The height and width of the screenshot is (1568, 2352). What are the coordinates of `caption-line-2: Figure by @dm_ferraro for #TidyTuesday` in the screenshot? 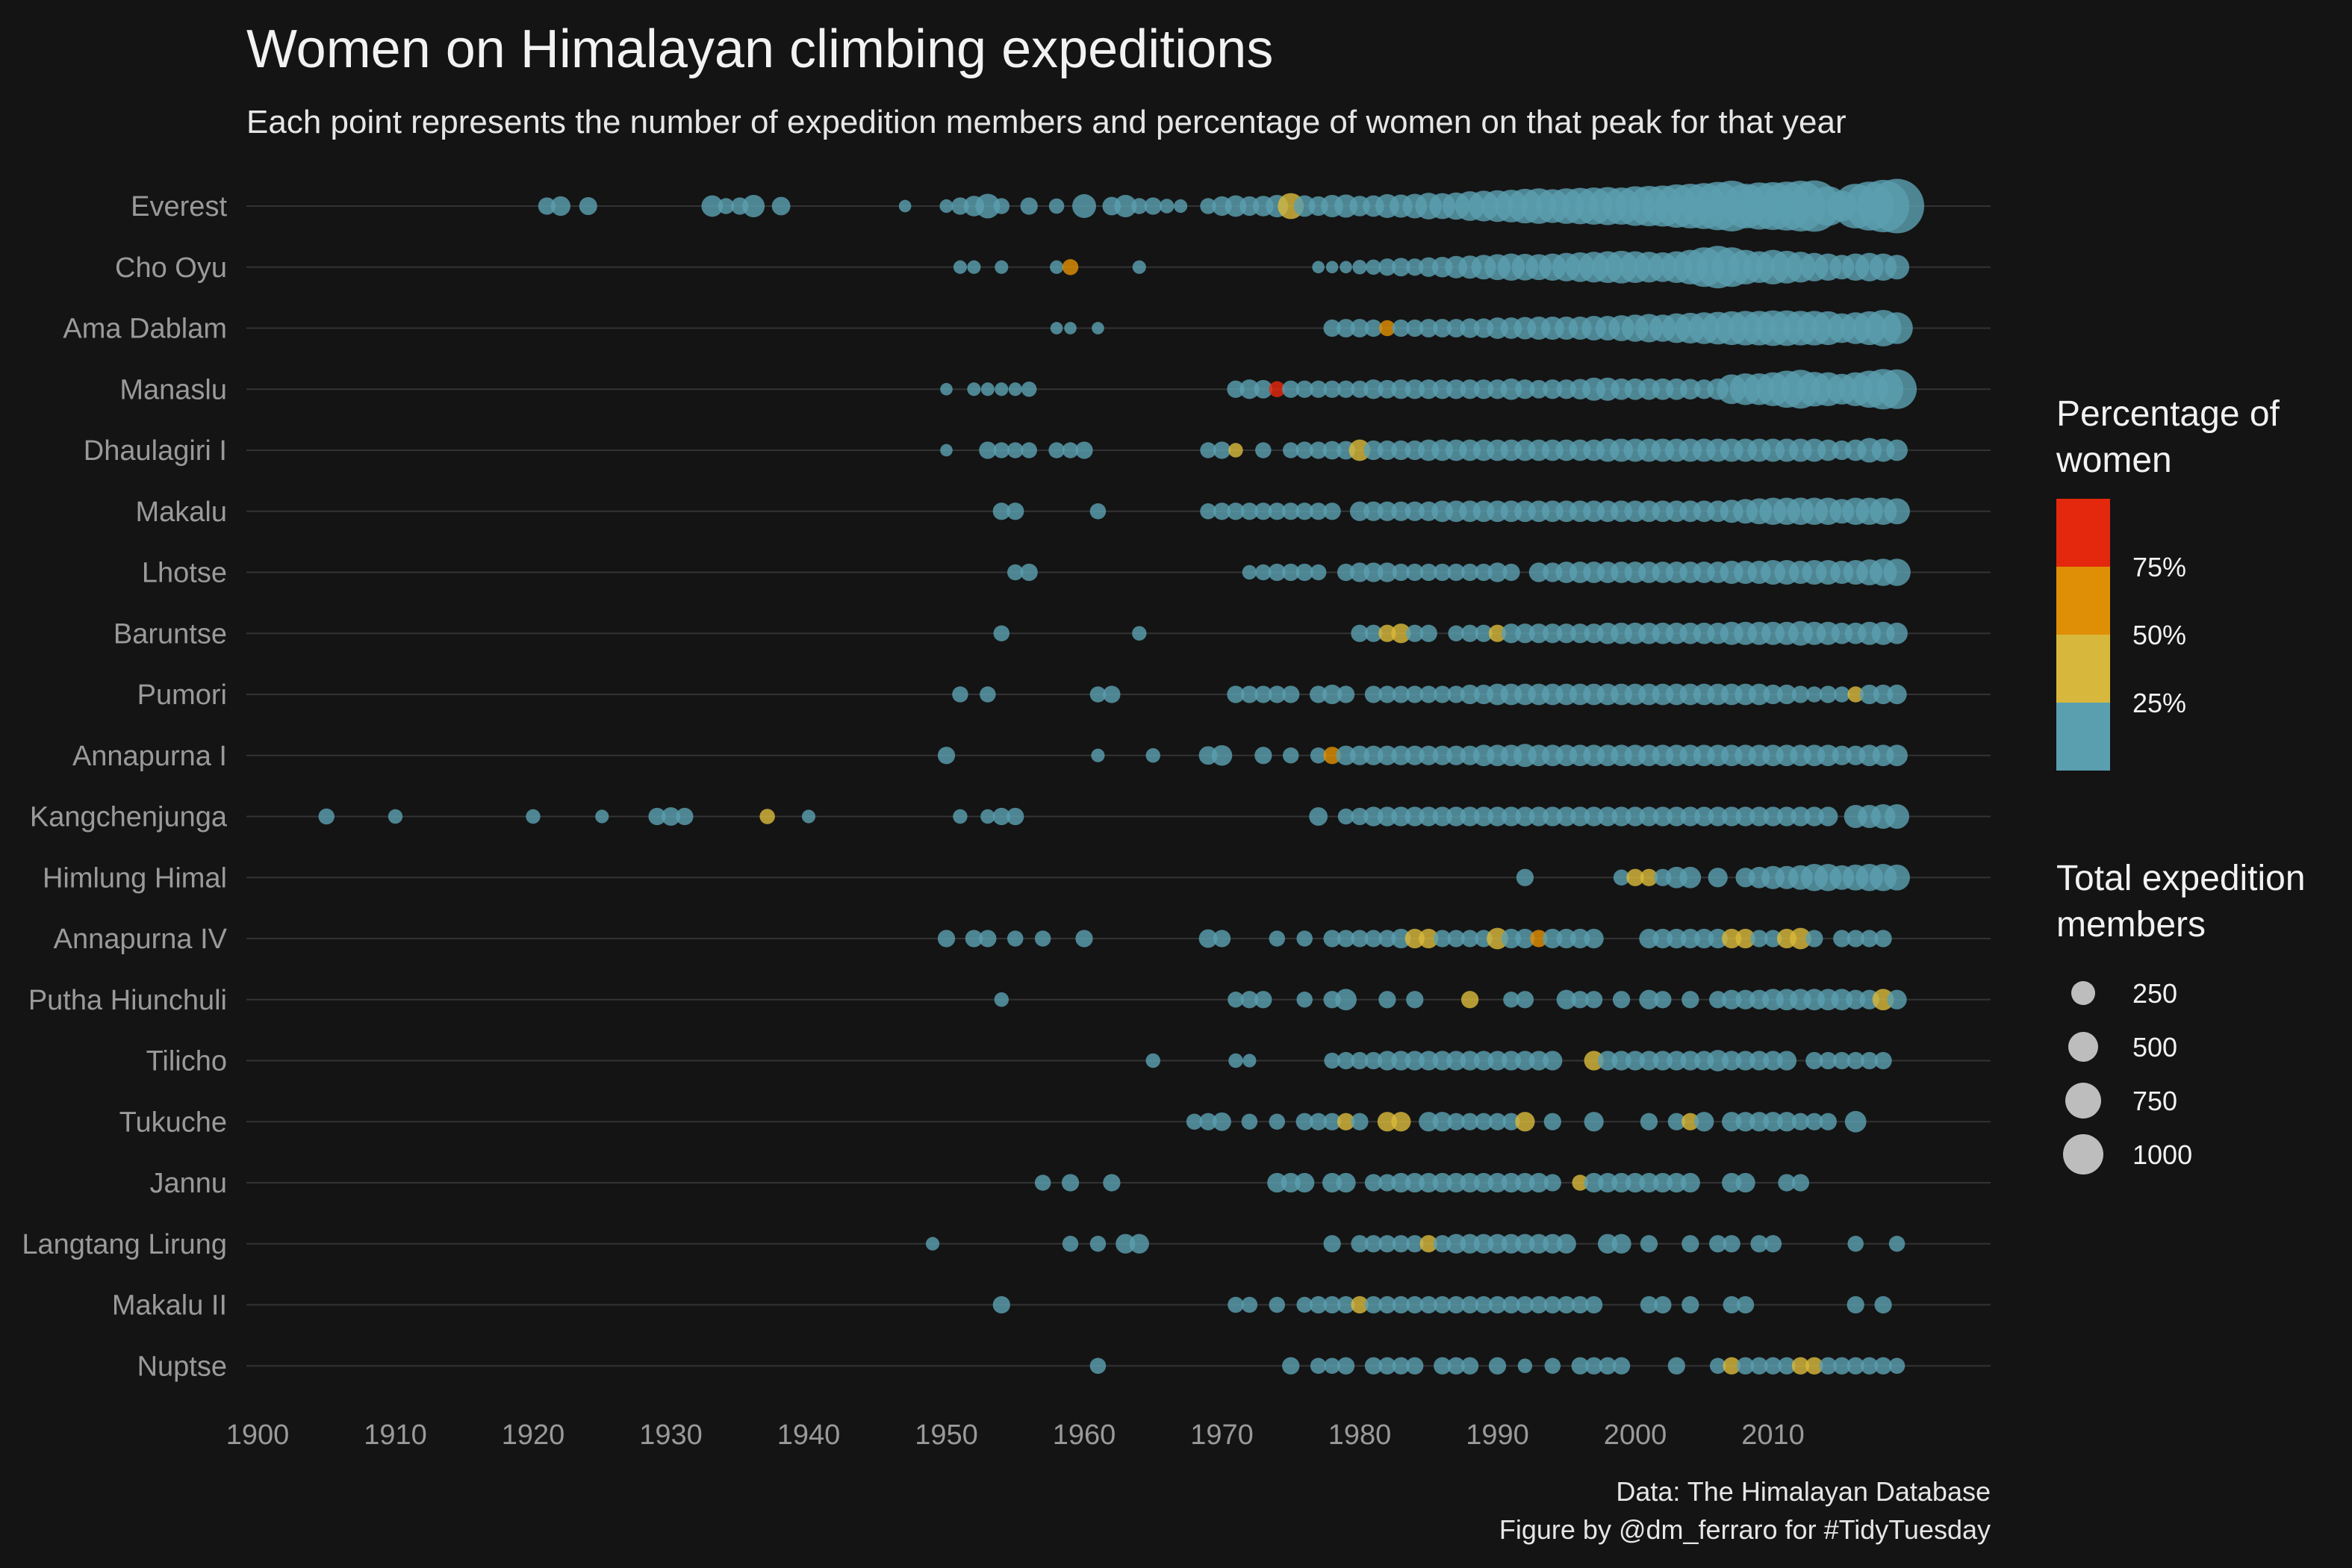 It's located at (1745, 1529).